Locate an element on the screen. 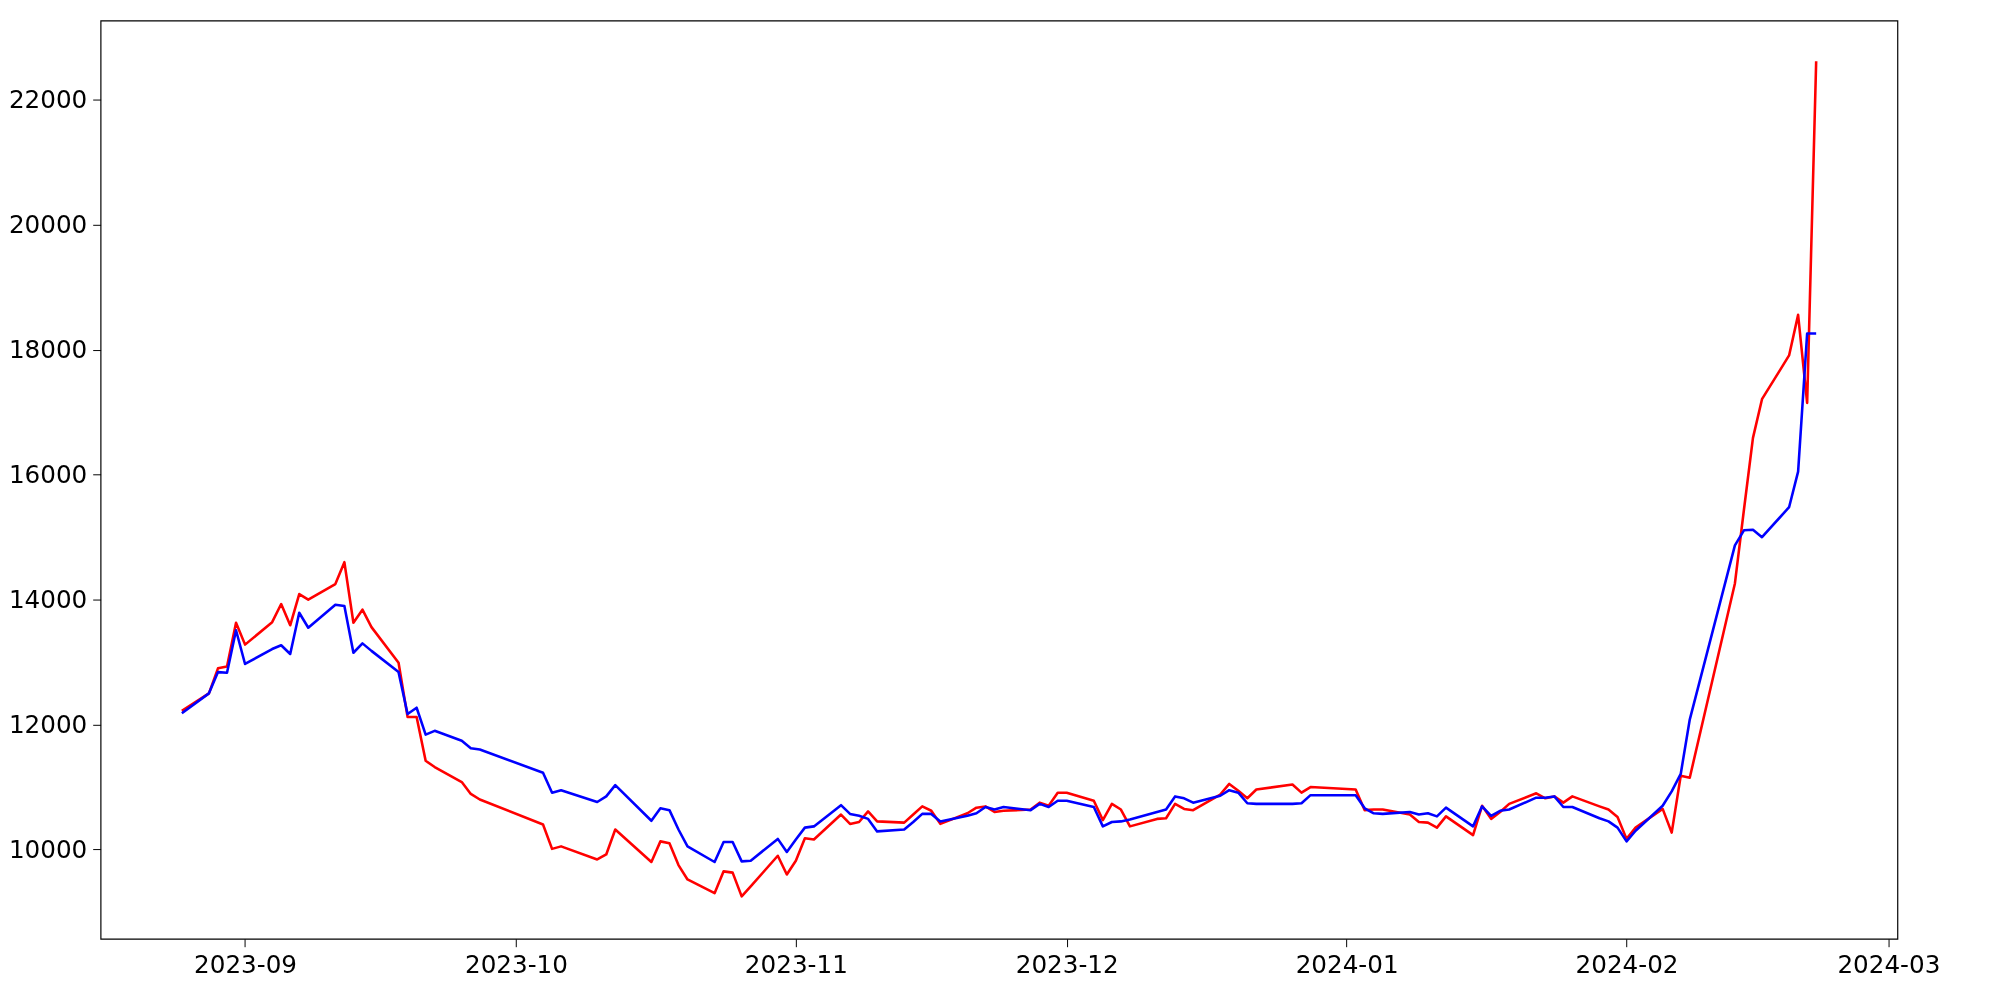 The height and width of the screenshot is (1000, 2000). x-tick-label: 2023-09 is located at coordinates (246, 964).